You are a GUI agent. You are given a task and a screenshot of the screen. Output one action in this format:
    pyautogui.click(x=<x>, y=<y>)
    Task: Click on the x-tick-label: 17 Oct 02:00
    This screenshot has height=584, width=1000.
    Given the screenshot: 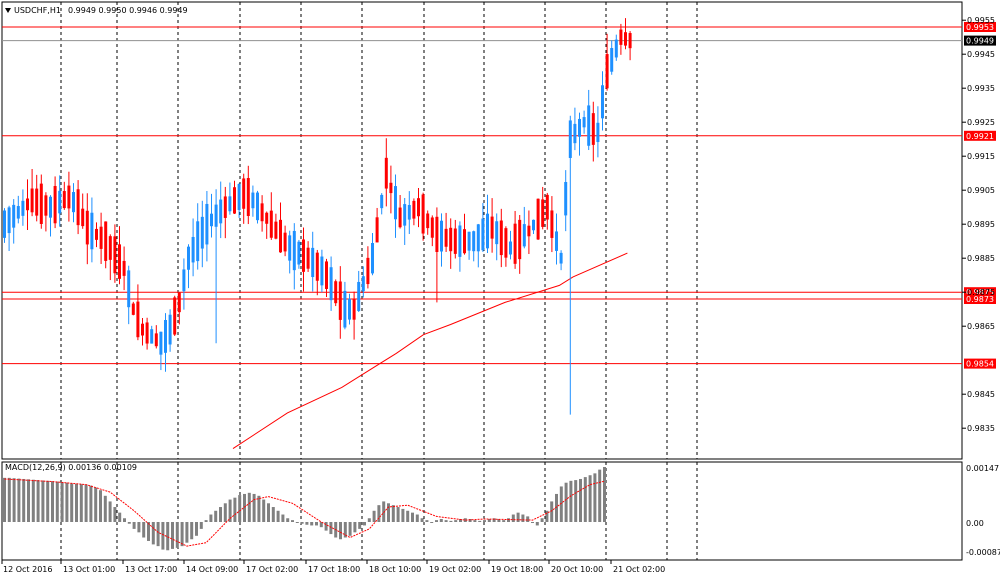 What is the action you would take?
    pyautogui.click(x=272, y=569)
    